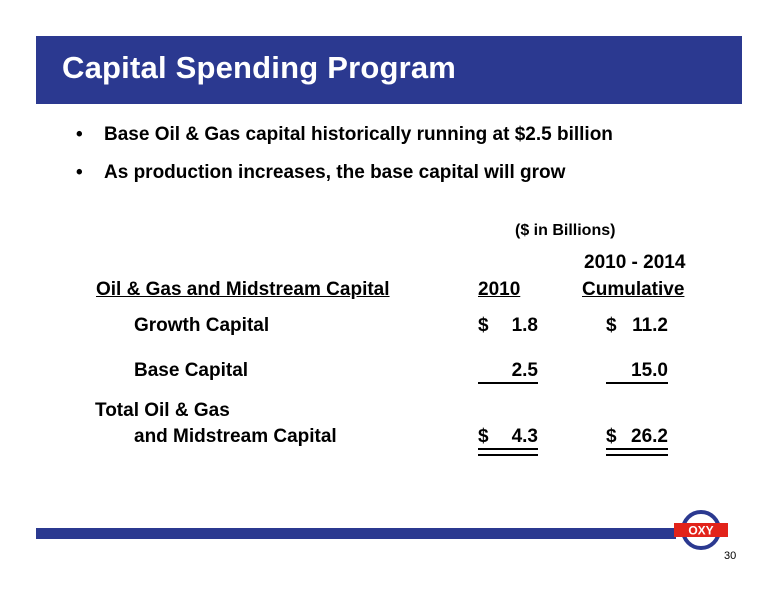 The width and height of the screenshot is (776, 600). I want to click on row-label-base-capital: Base Capital, so click(191, 370).